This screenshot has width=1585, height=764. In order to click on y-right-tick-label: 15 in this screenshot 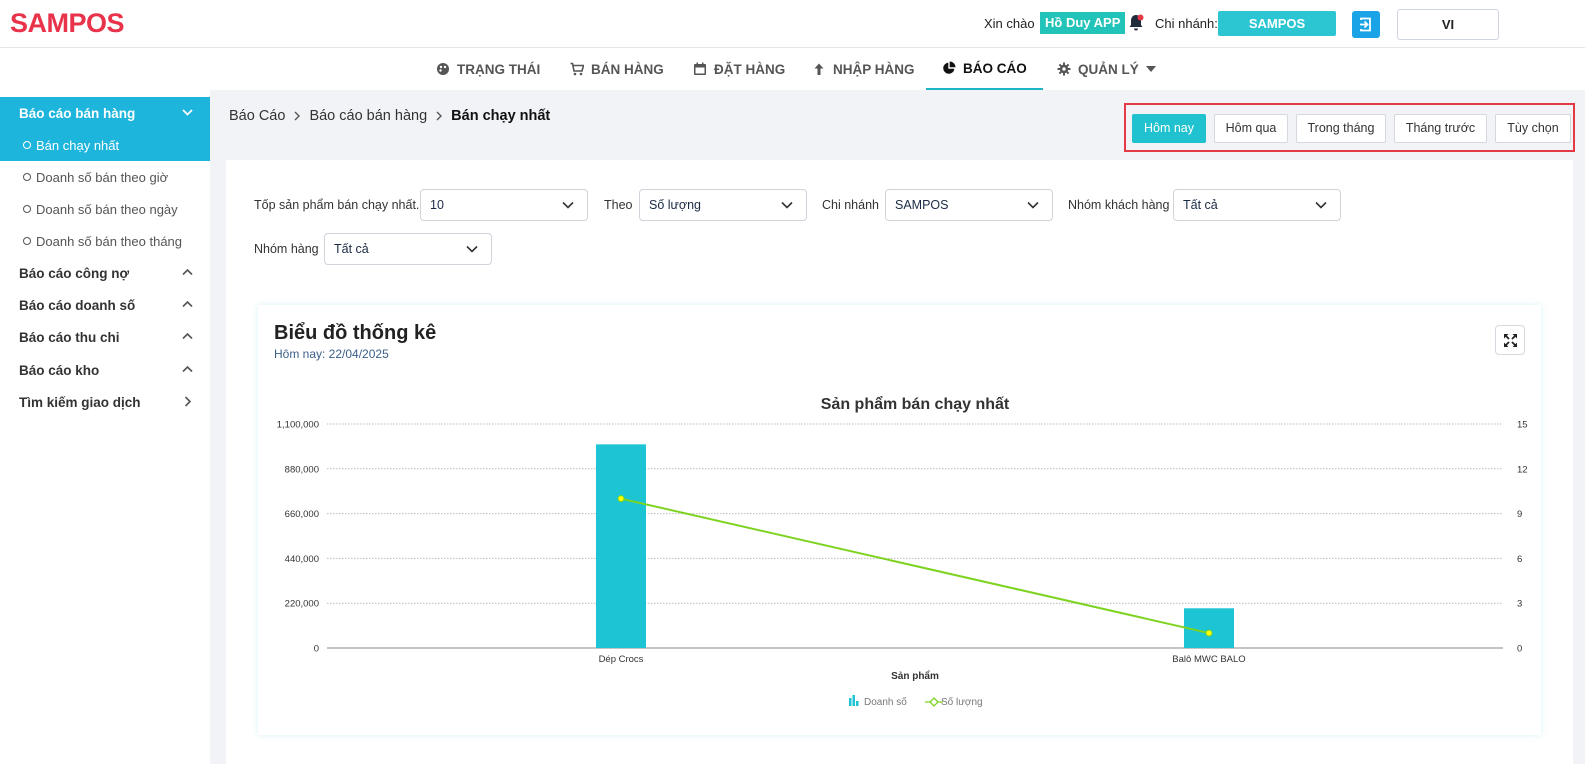, I will do `click(1522, 425)`.